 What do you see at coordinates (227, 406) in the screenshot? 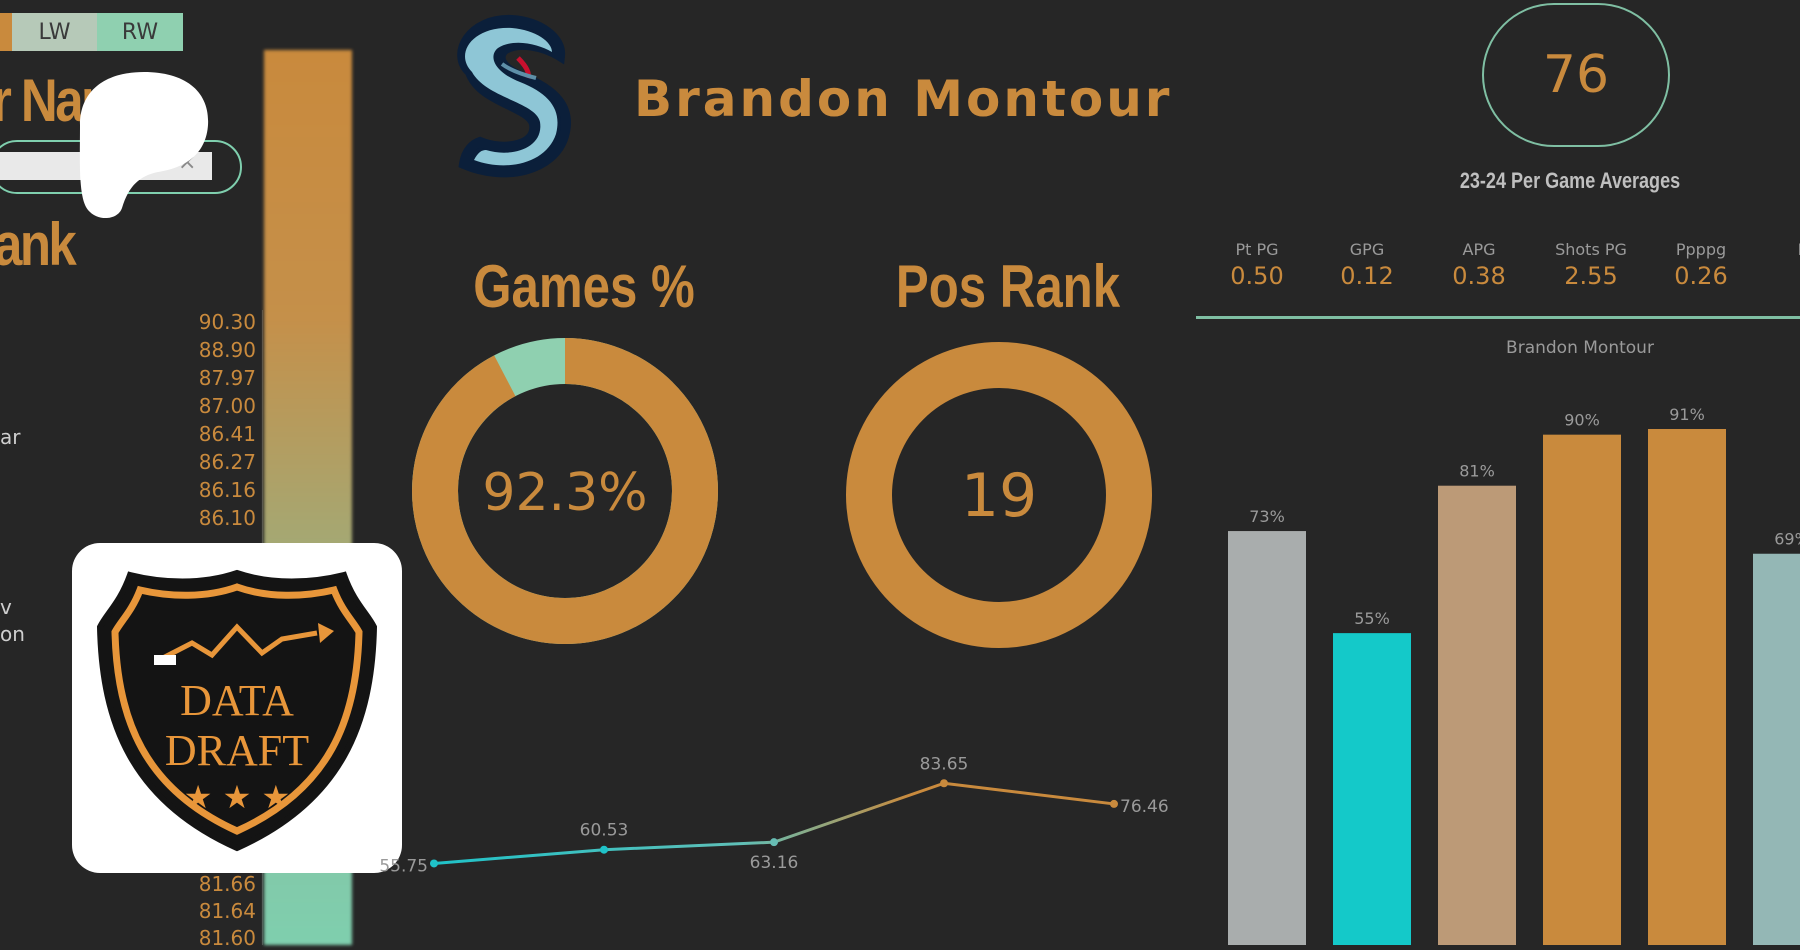
I see `rank-value: 87.00` at bounding box center [227, 406].